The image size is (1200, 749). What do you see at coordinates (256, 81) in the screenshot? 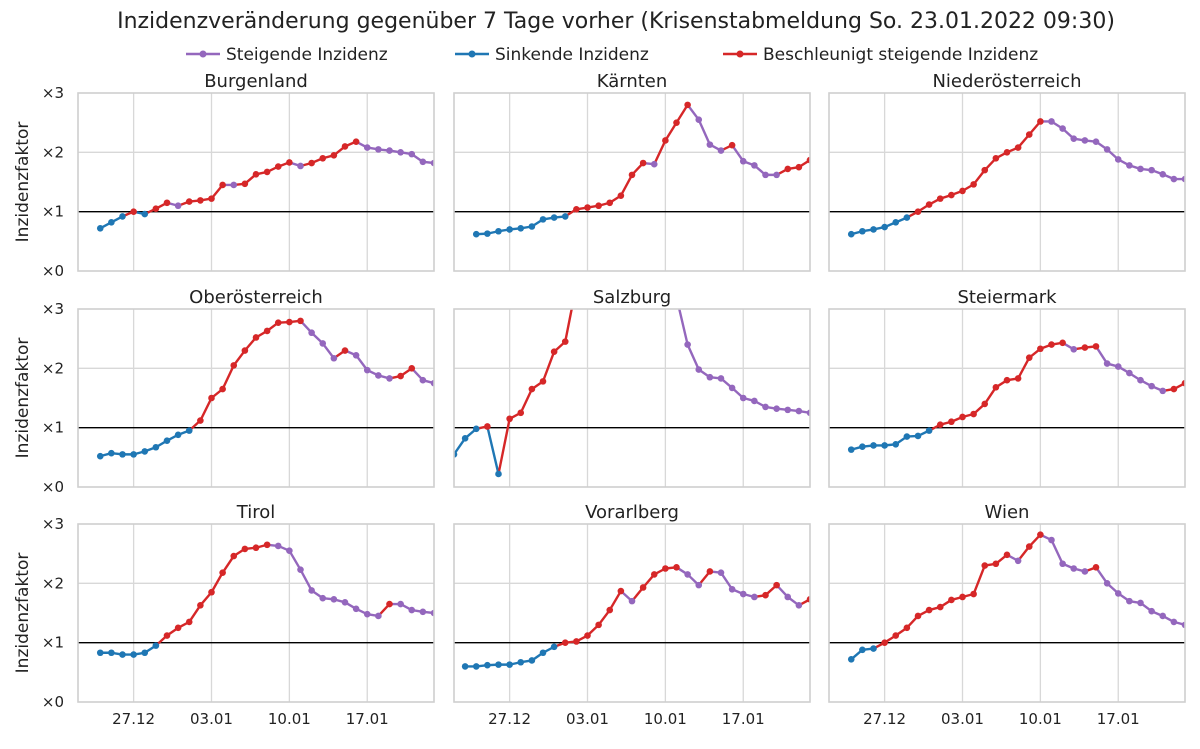
I see `panel-title: Burgenland` at bounding box center [256, 81].